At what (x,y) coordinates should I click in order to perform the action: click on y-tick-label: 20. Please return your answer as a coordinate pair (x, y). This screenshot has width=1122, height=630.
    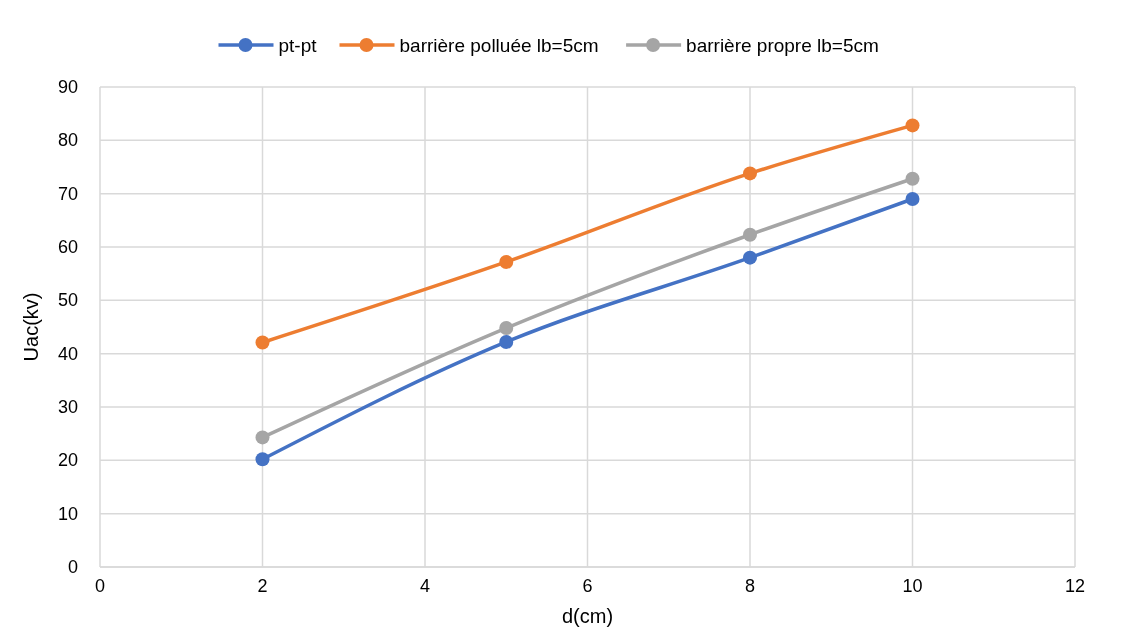
    Looking at the image, I should click on (67, 460).